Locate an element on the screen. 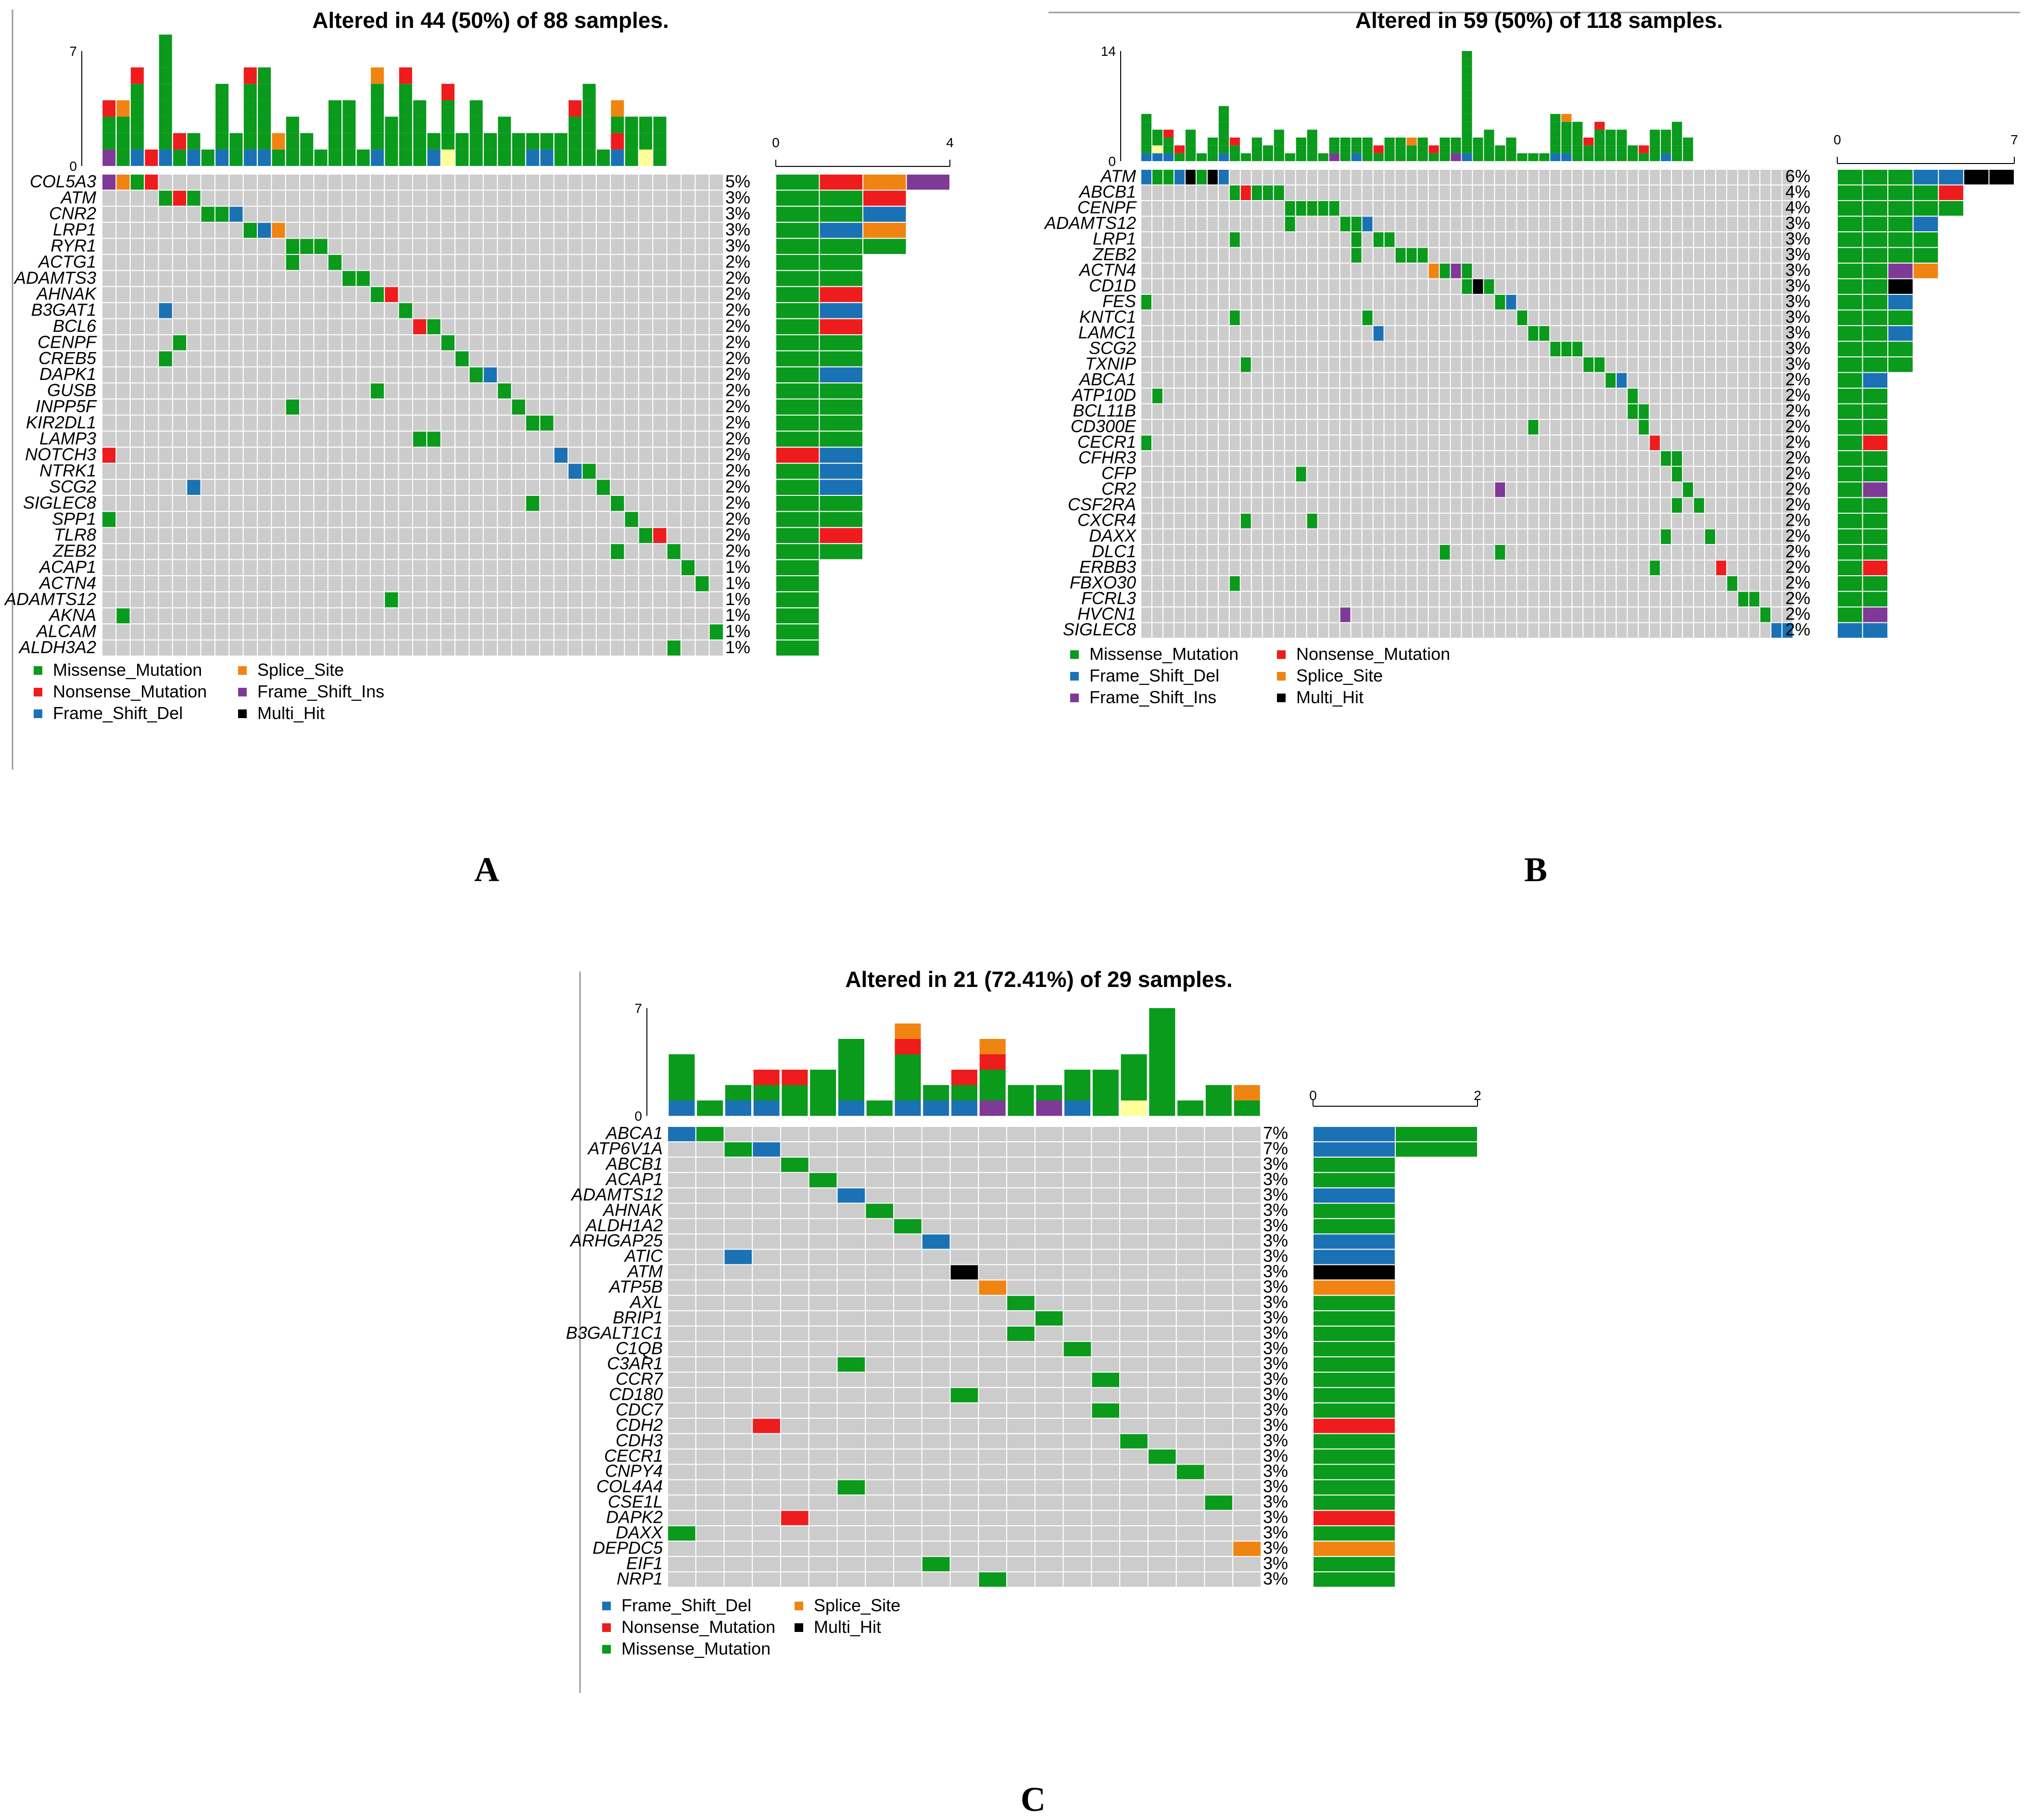 The width and height of the screenshot is (2034, 1820). panel-a-mutation-cell is located at coordinates (123, 616).